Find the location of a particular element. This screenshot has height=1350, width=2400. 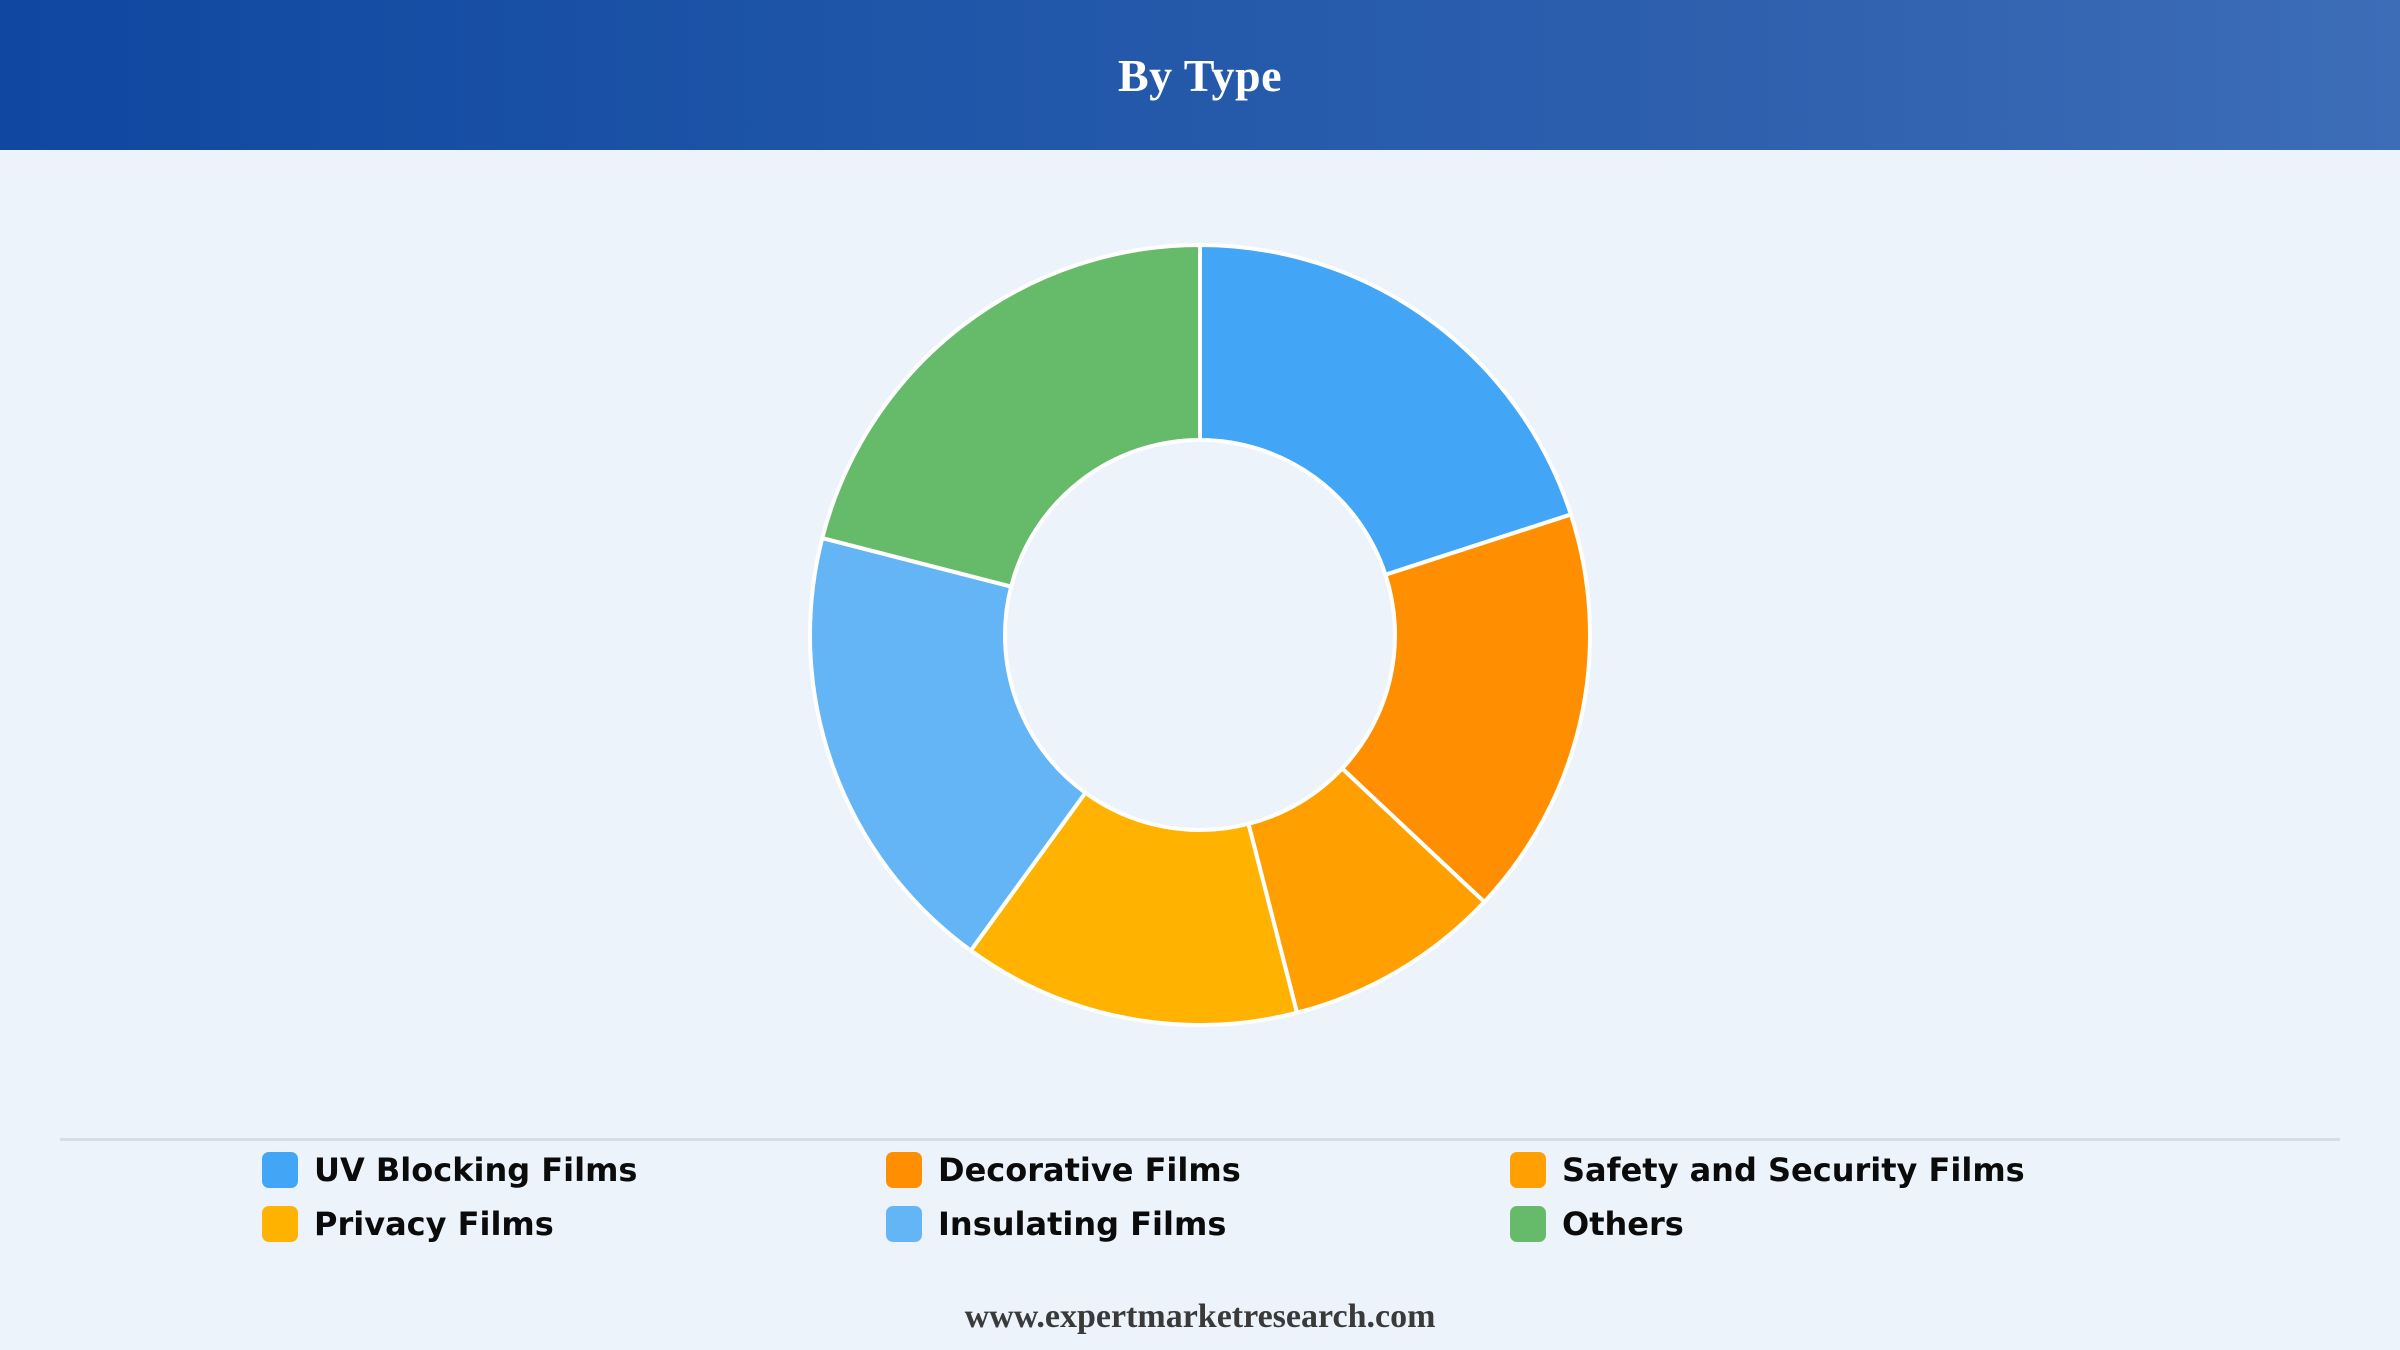

chart-title: By Type is located at coordinates (1200, 75).